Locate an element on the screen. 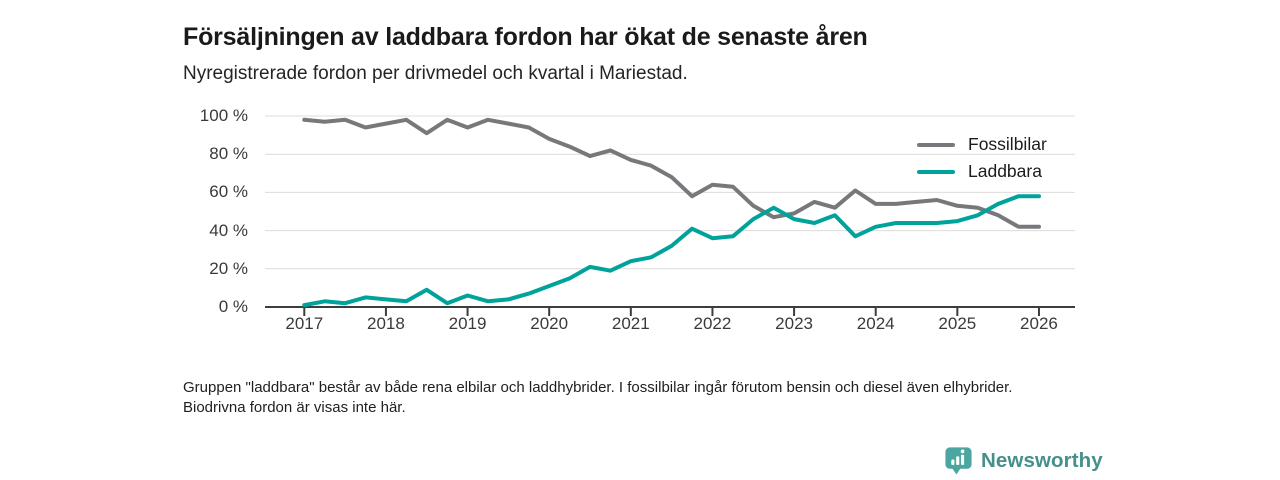 The width and height of the screenshot is (1280, 480). x-tick-label: 2021 is located at coordinates (630, 323).